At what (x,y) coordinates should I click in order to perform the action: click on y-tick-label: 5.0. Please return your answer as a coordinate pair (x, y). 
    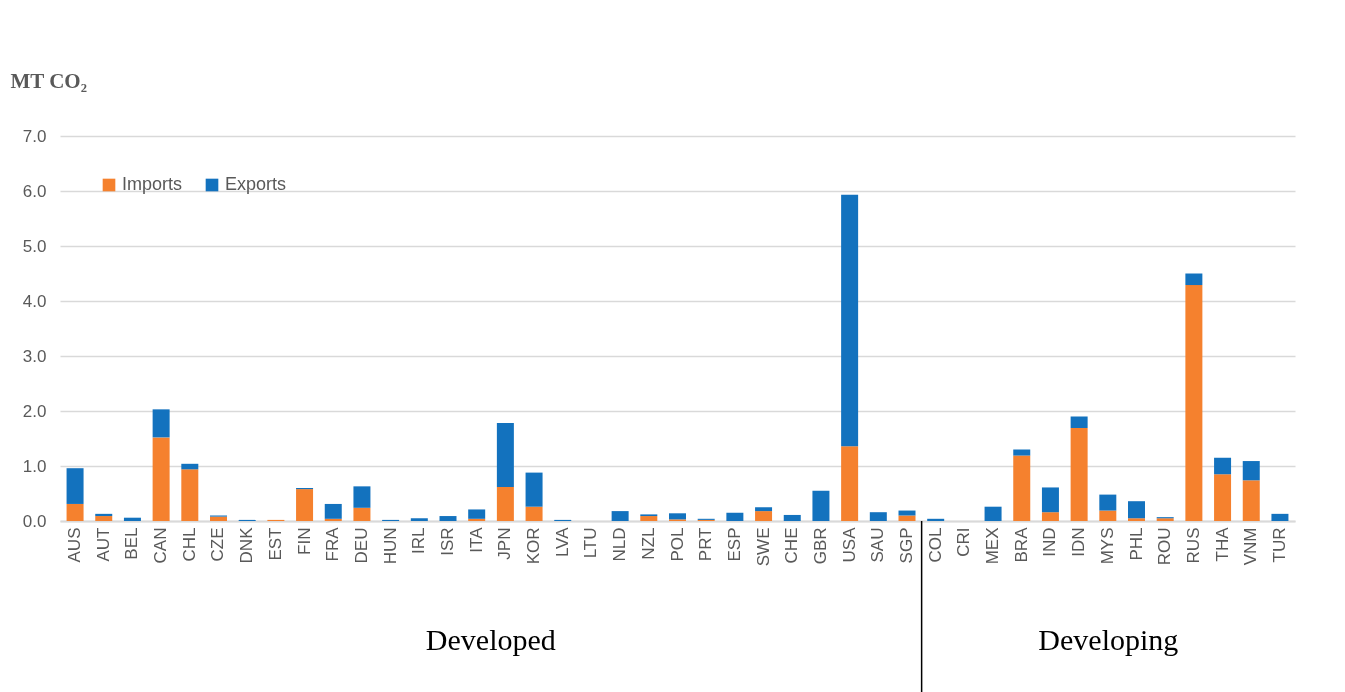
    Looking at the image, I should click on (34, 246).